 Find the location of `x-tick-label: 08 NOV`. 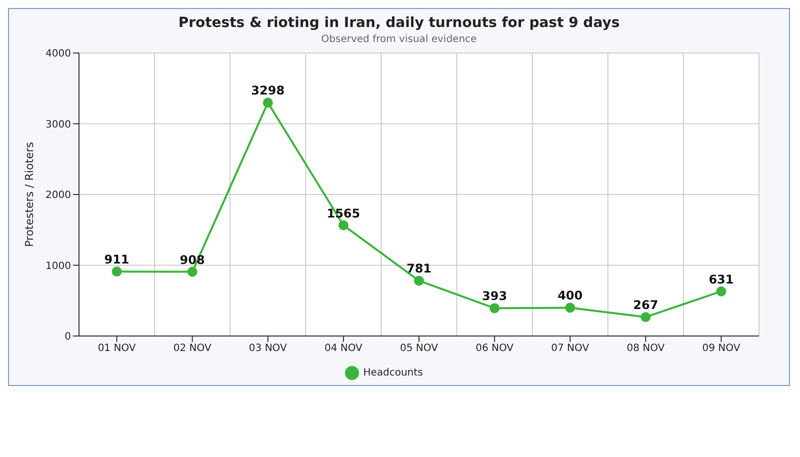

x-tick-label: 08 NOV is located at coordinates (645, 348).